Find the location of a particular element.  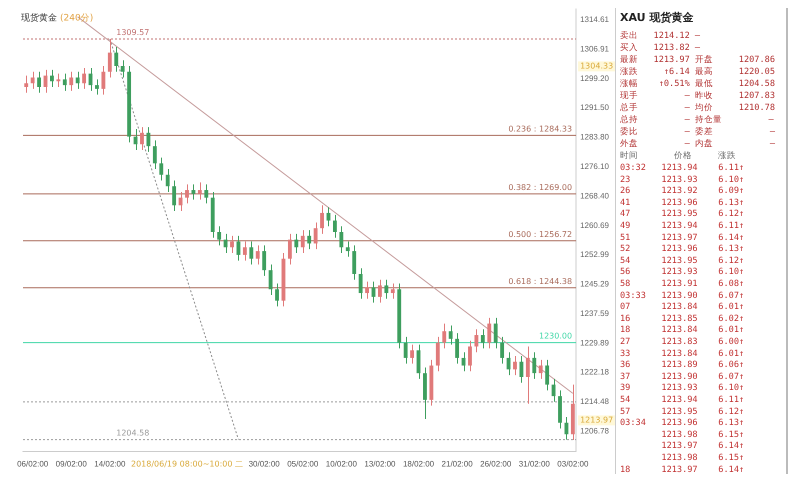

text: 现货黄金 is located at coordinates (39, 18).